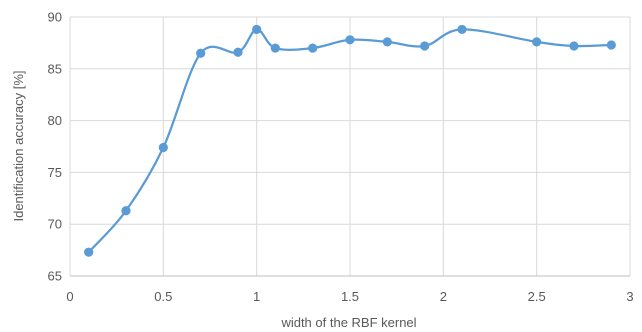 The width and height of the screenshot is (642, 332). Describe the element at coordinates (348, 322) in the screenshot. I see `x-axis-title: width of the RBF kernel` at that location.